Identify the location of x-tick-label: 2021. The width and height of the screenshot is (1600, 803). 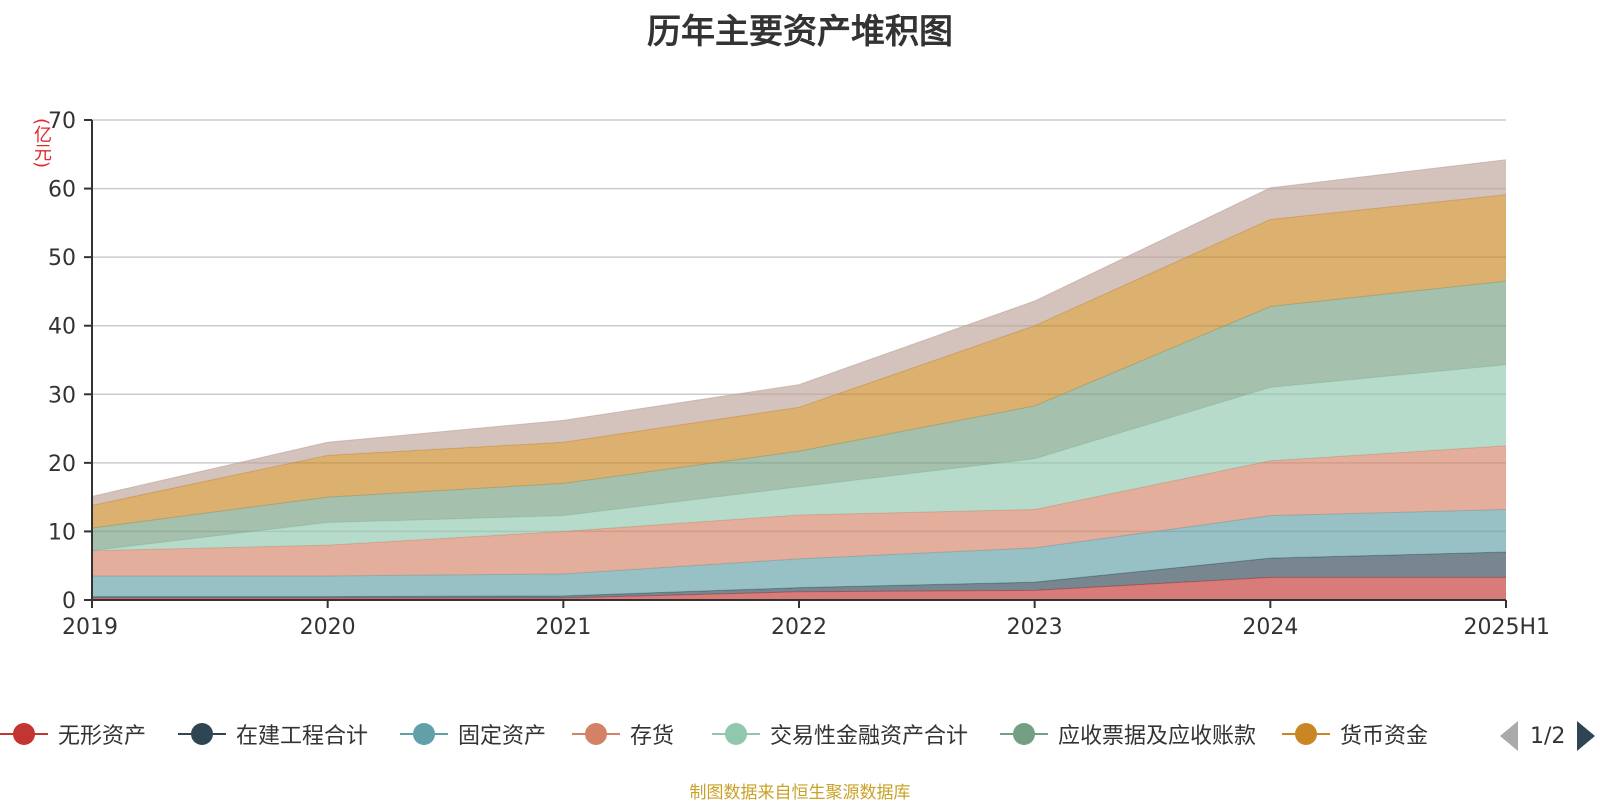
(563, 627).